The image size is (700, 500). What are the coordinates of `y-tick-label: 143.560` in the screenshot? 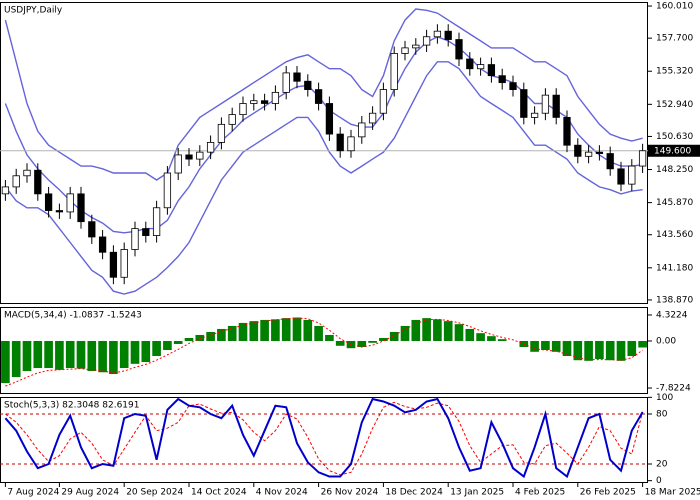 It's located at (674, 235).